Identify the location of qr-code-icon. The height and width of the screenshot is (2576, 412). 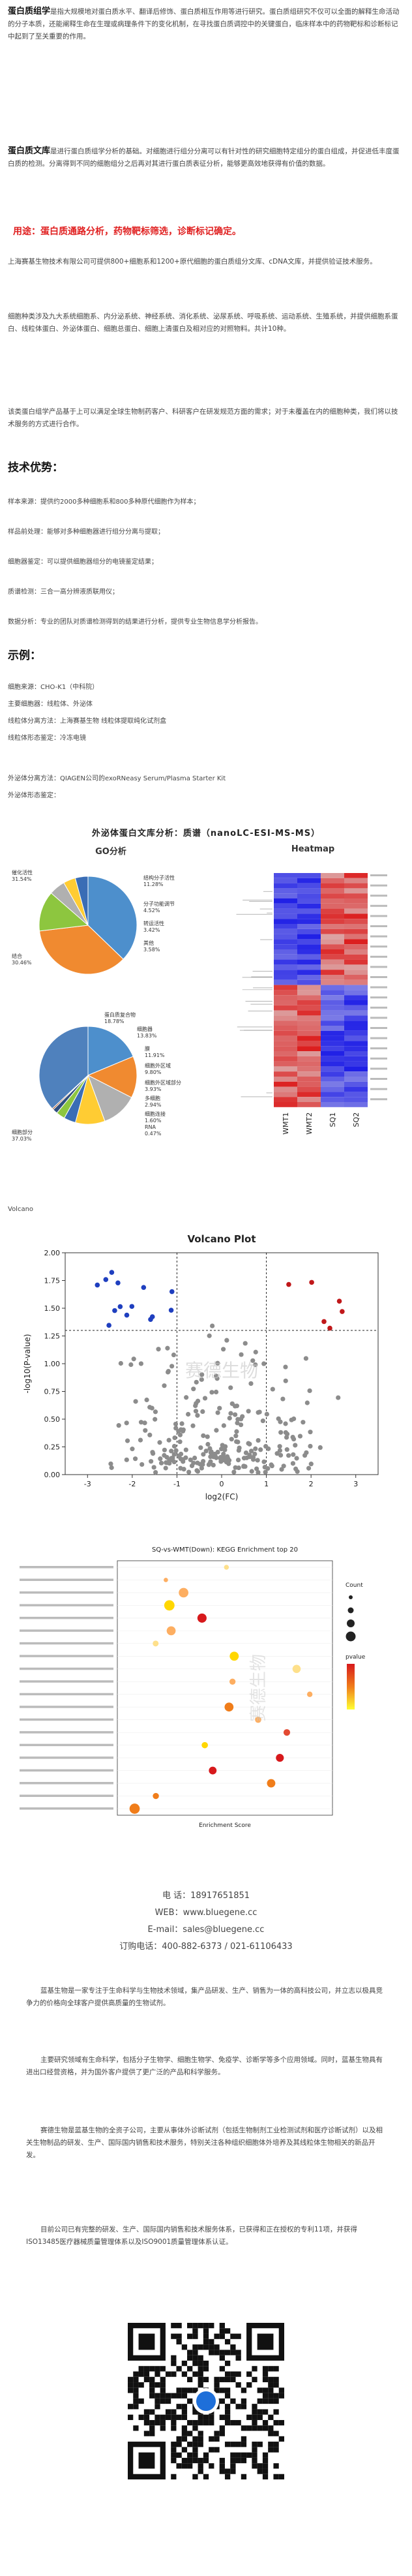
(206, 2401).